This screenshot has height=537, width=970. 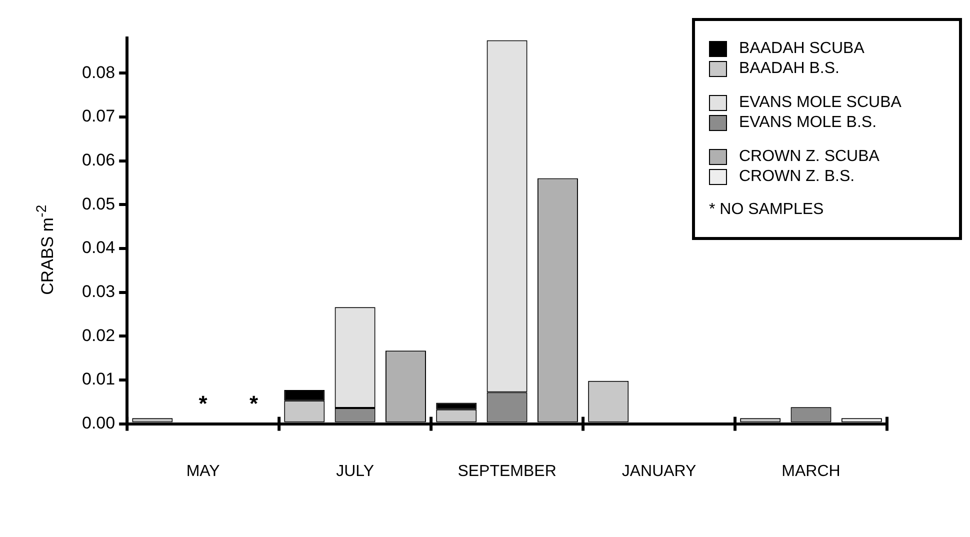 What do you see at coordinates (99, 379) in the screenshot?
I see `y-tick-label: 0.01` at bounding box center [99, 379].